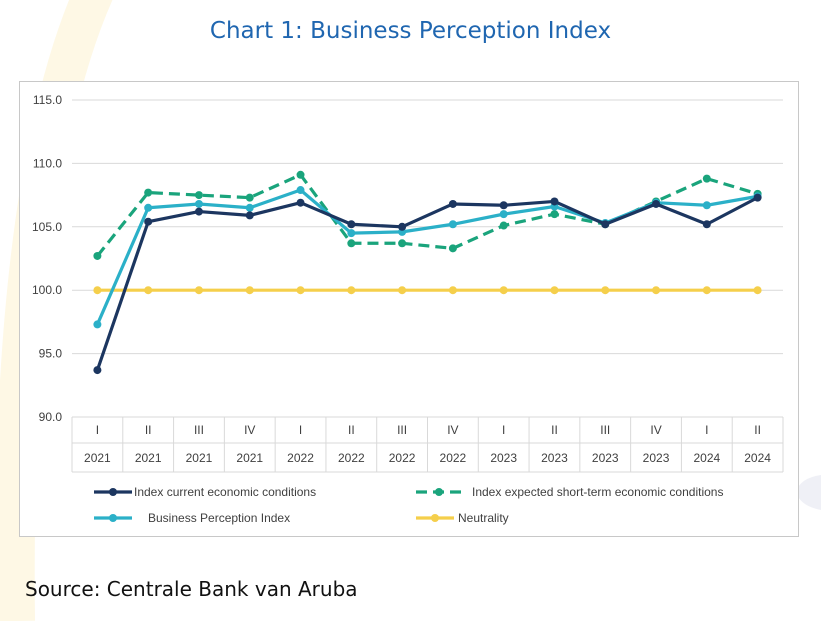 The image size is (821, 621). Describe the element at coordinates (51, 354) in the screenshot. I see `y-tick-label: 95.0` at that location.